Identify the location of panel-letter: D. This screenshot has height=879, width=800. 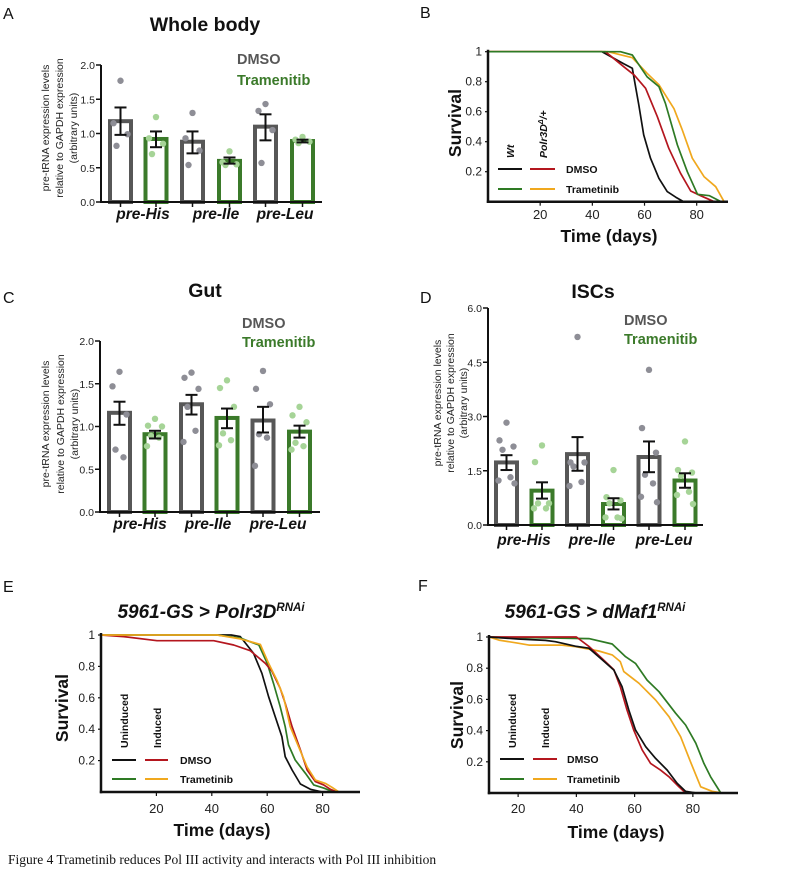
(426, 298).